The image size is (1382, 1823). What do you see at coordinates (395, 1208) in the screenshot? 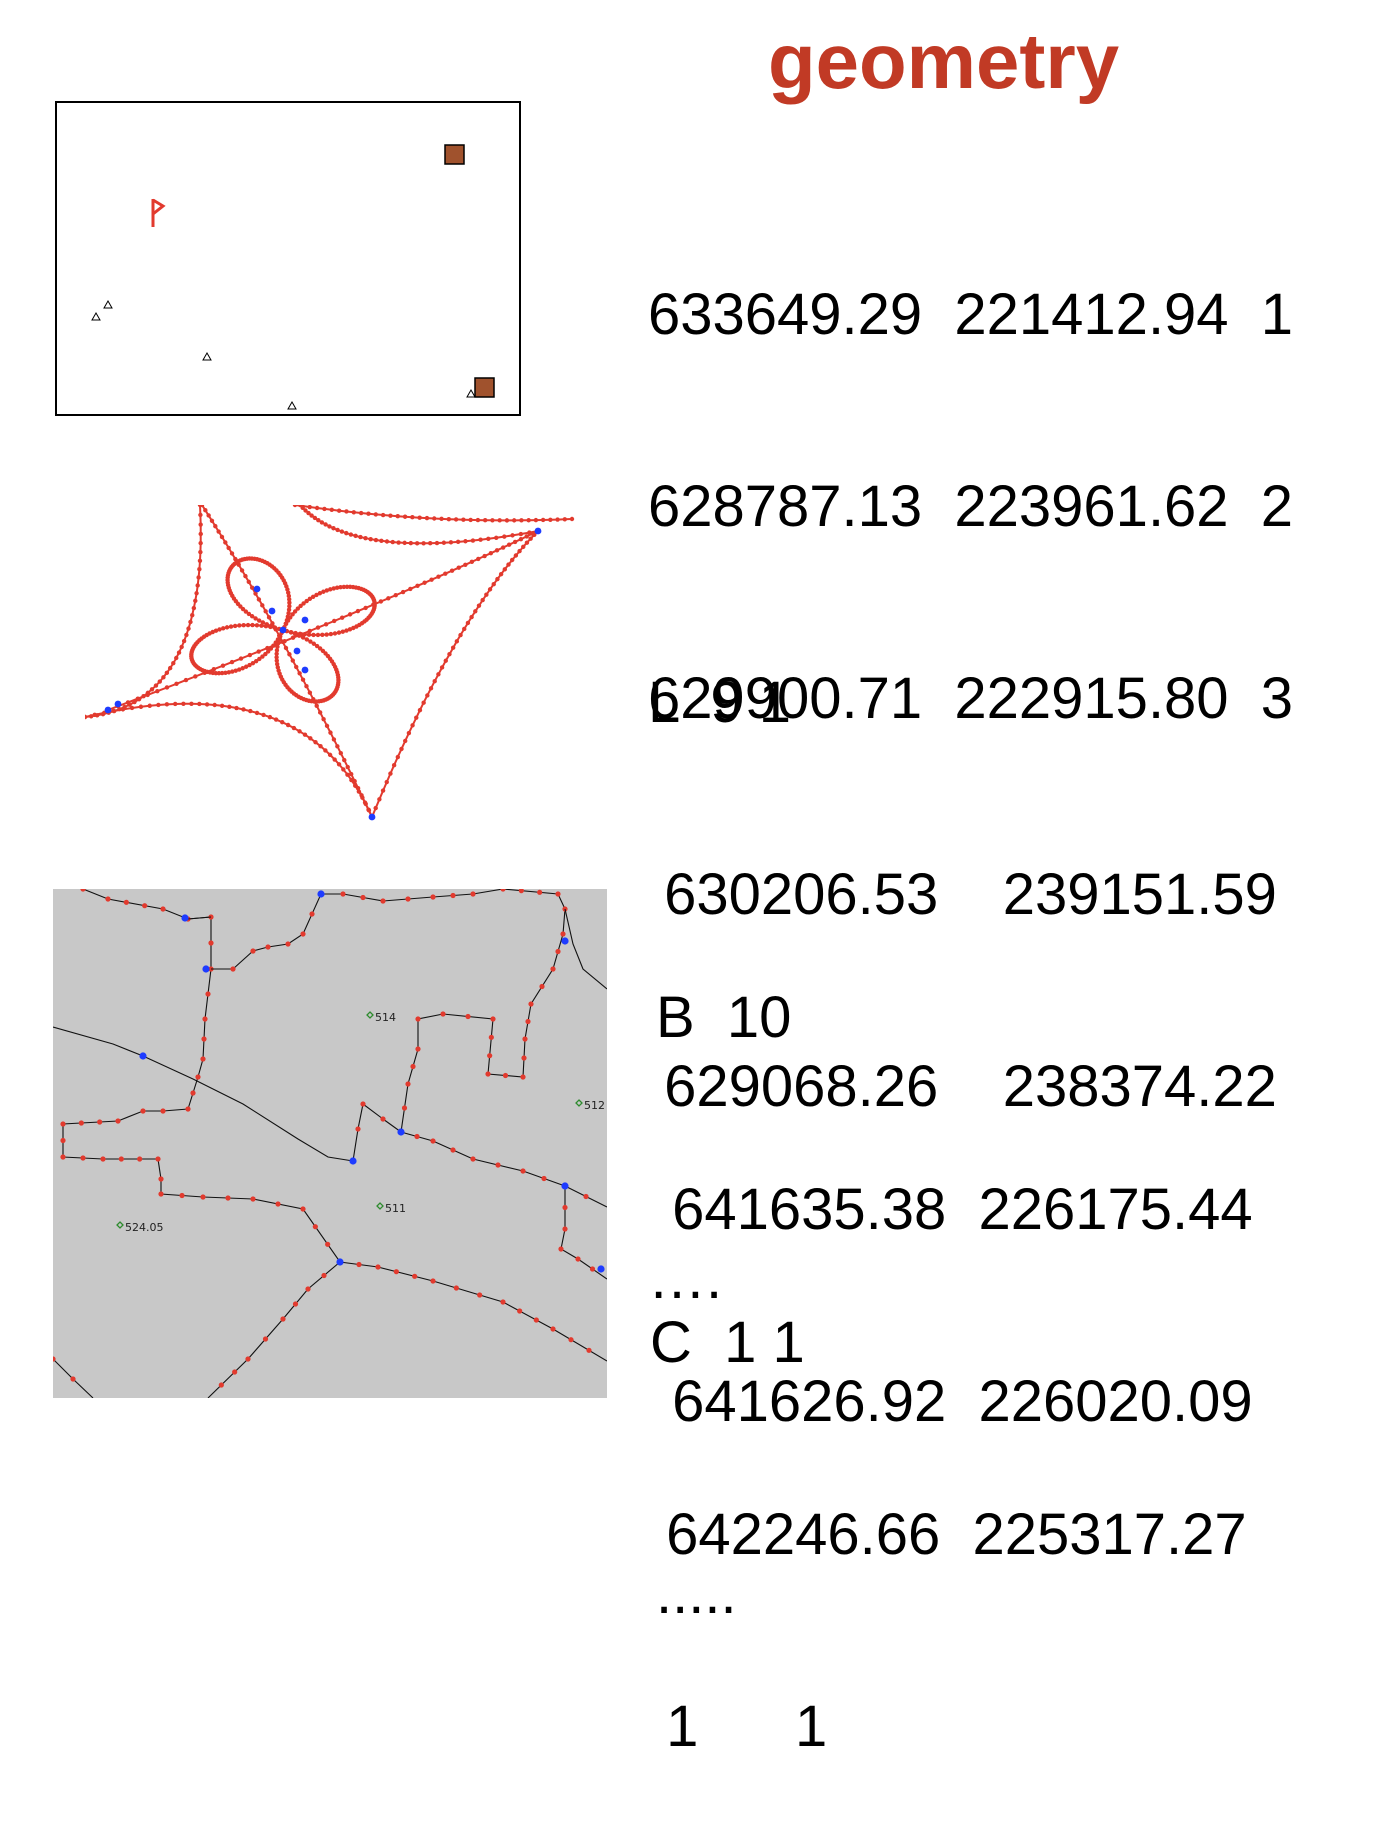
I see `svg-text: 511` at bounding box center [395, 1208].